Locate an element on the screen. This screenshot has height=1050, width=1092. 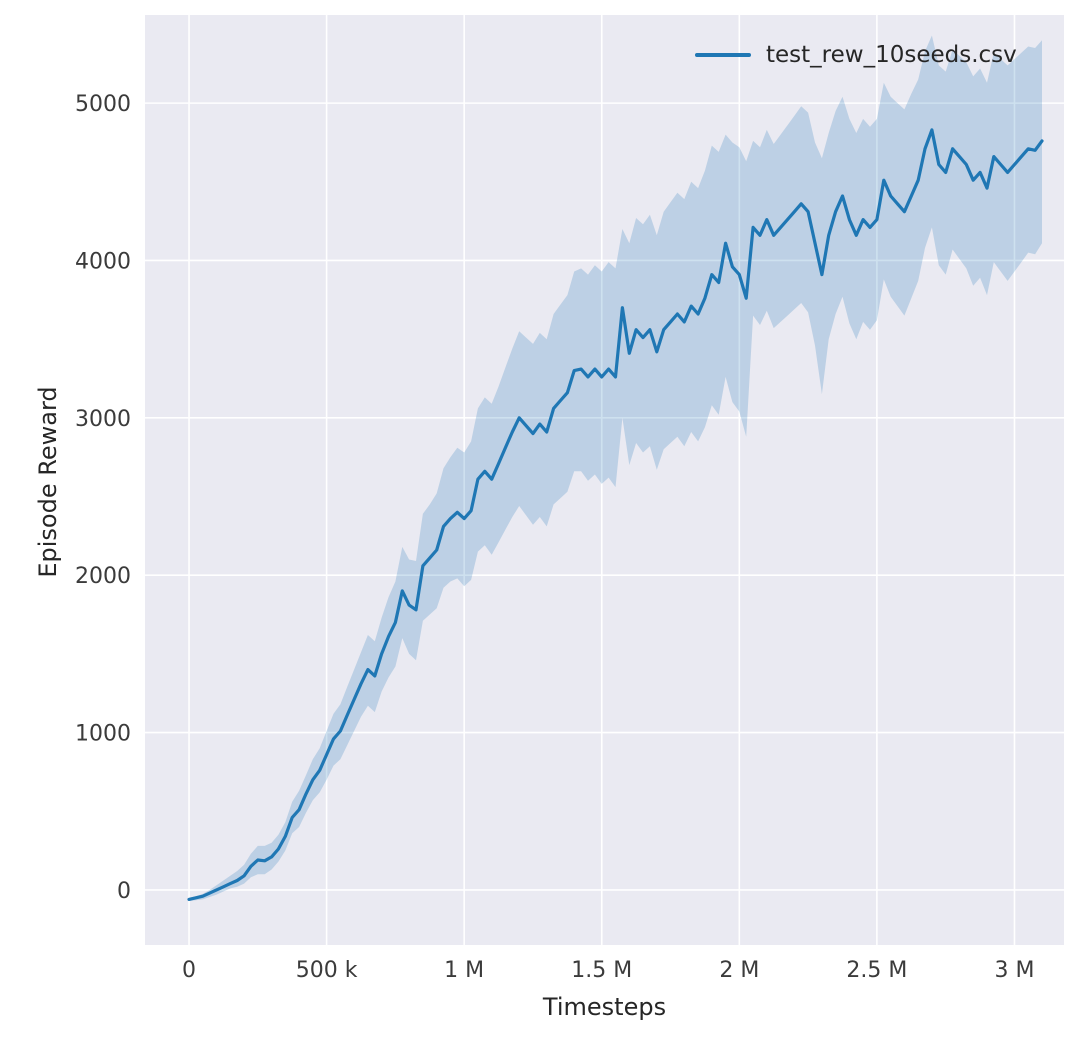
x-tick-label: 0 is located at coordinates (189, 970).